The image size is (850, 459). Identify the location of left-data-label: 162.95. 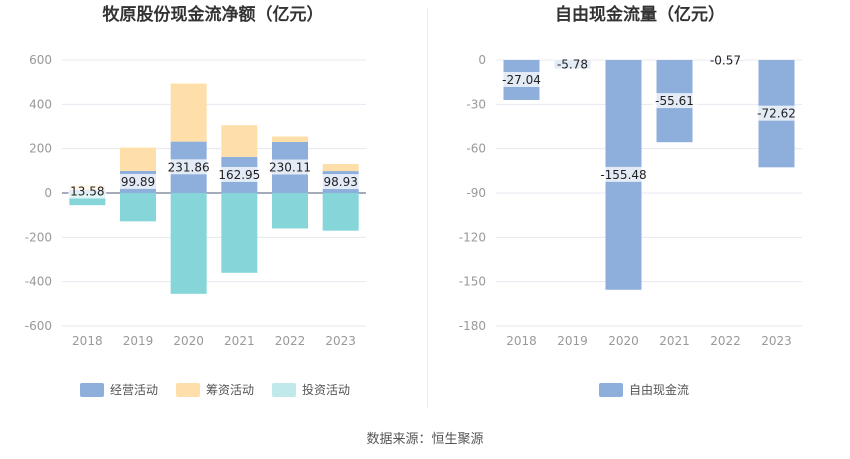
(239, 175).